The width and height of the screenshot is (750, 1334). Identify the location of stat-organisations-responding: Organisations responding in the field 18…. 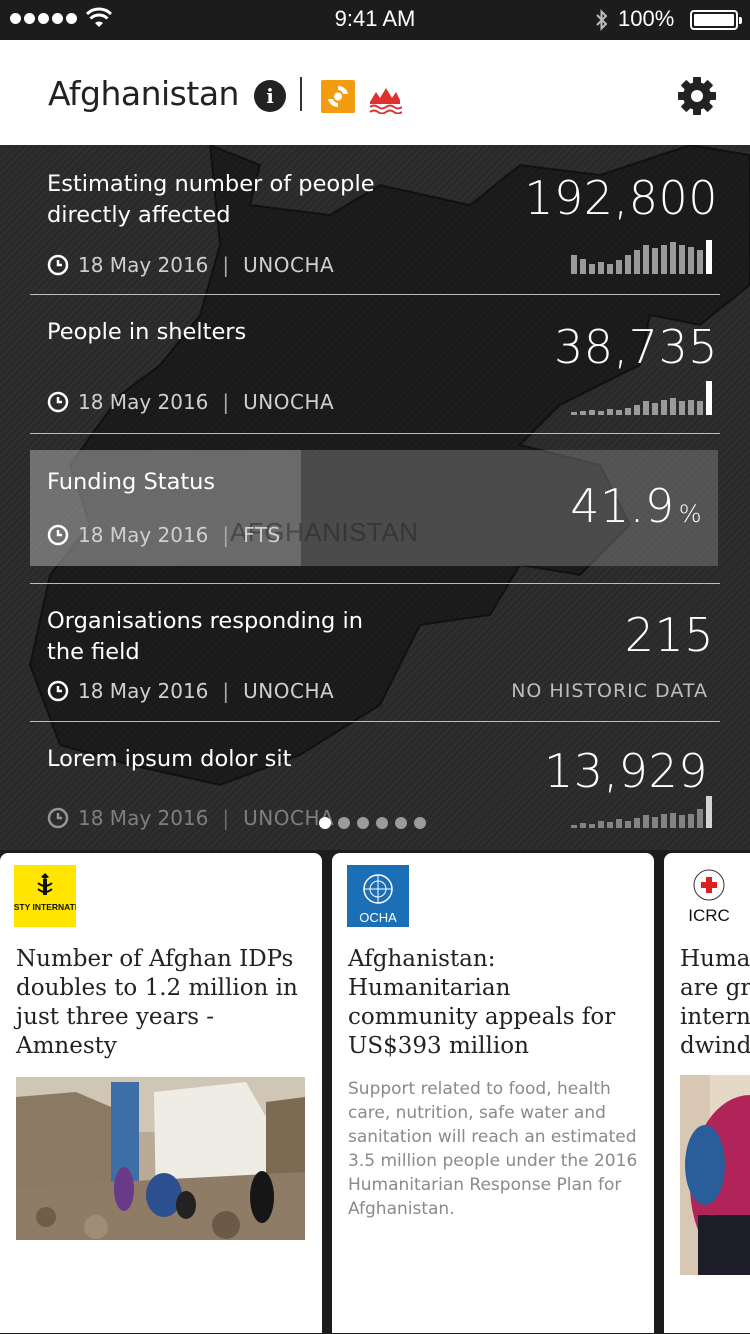
(375, 663).